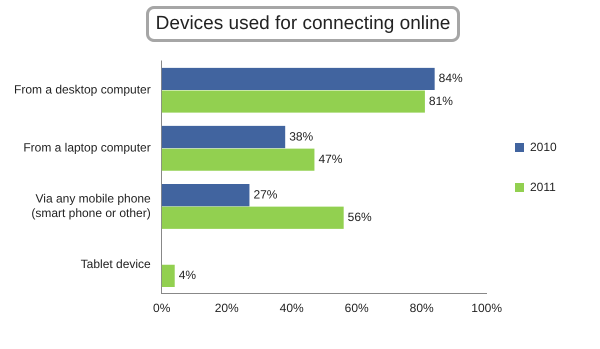 Image resolution: width=600 pixels, height=349 pixels. I want to click on legend-label: 2010, so click(543, 147).